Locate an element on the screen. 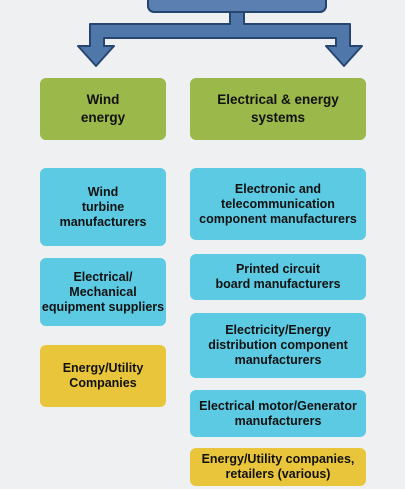 The image size is (405, 489). category-header: Wind energy is located at coordinates (103, 109).